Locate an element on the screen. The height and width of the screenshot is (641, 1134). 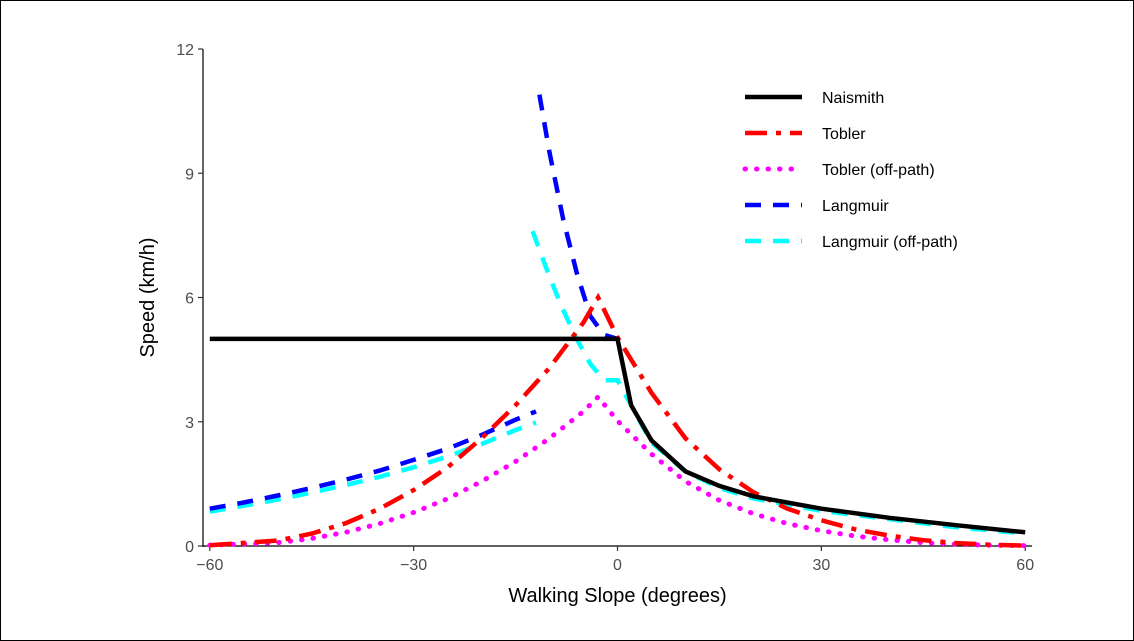
series-line-langmuir-off-path is located at coordinates (373, 467).